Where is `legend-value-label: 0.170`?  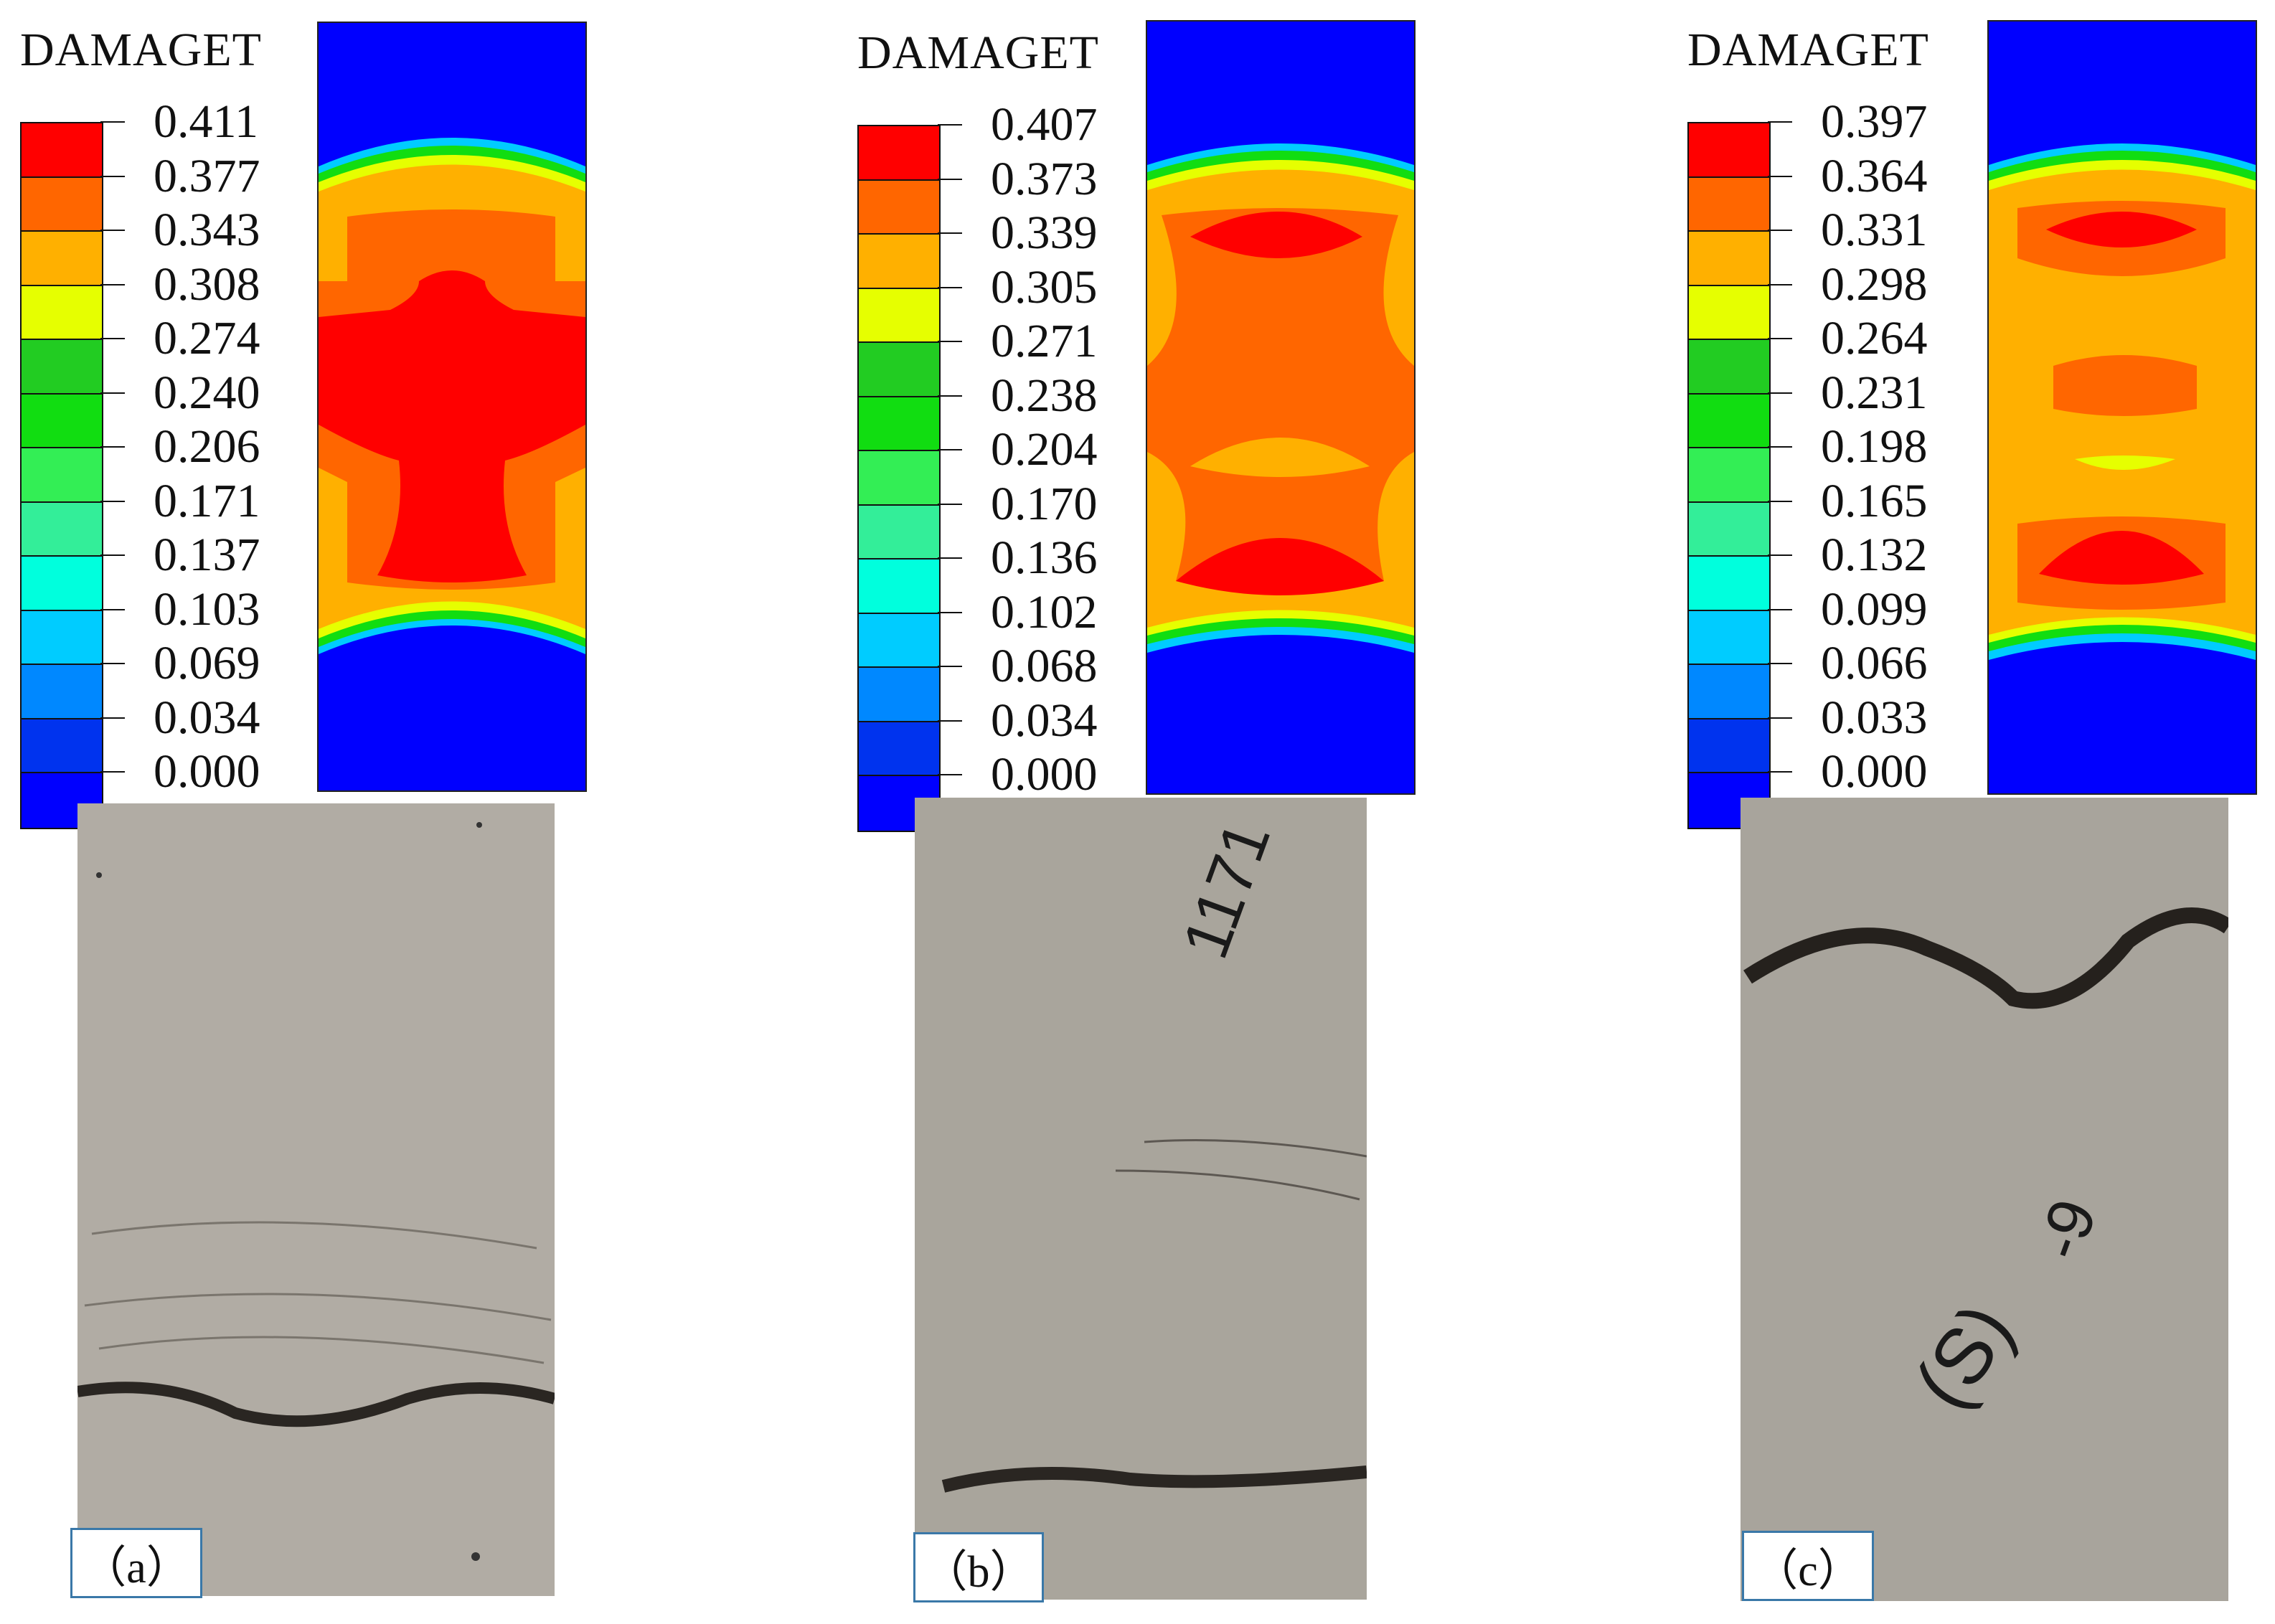
legend-value-label: 0.170 is located at coordinates (1045, 503).